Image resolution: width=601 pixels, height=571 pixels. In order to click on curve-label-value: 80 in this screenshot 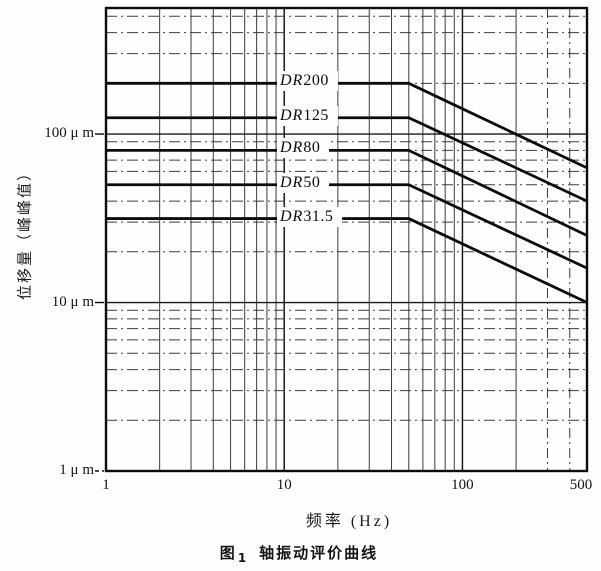, I will do `click(312, 148)`.